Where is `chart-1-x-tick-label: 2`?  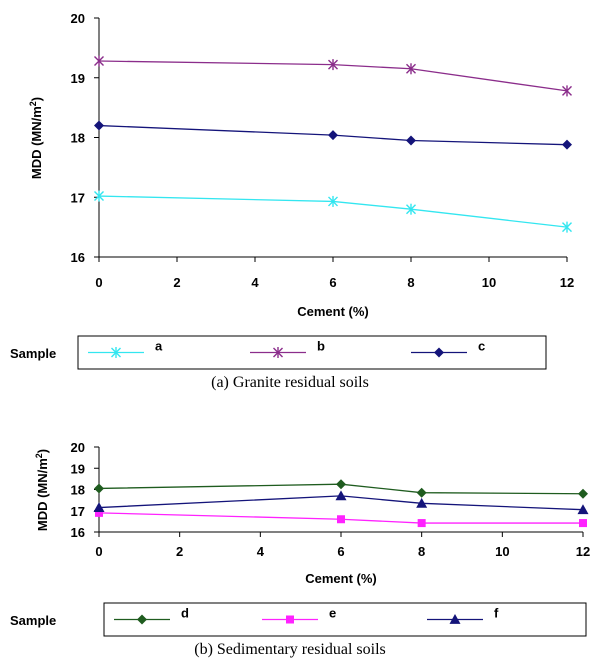
chart-1-x-tick-label: 2 is located at coordinates (176, 282).